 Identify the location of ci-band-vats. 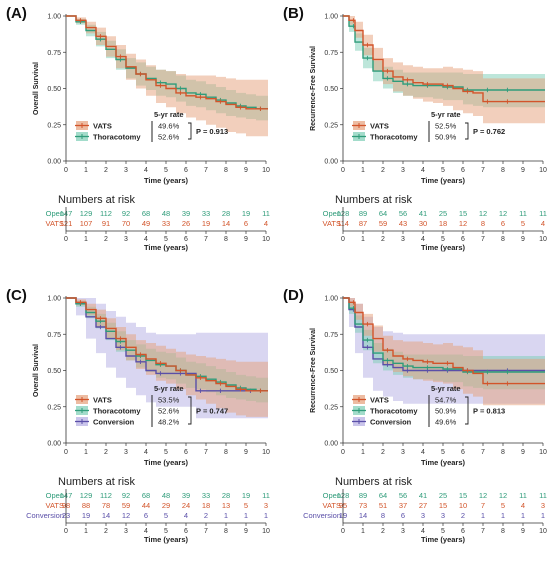
(444, 70).